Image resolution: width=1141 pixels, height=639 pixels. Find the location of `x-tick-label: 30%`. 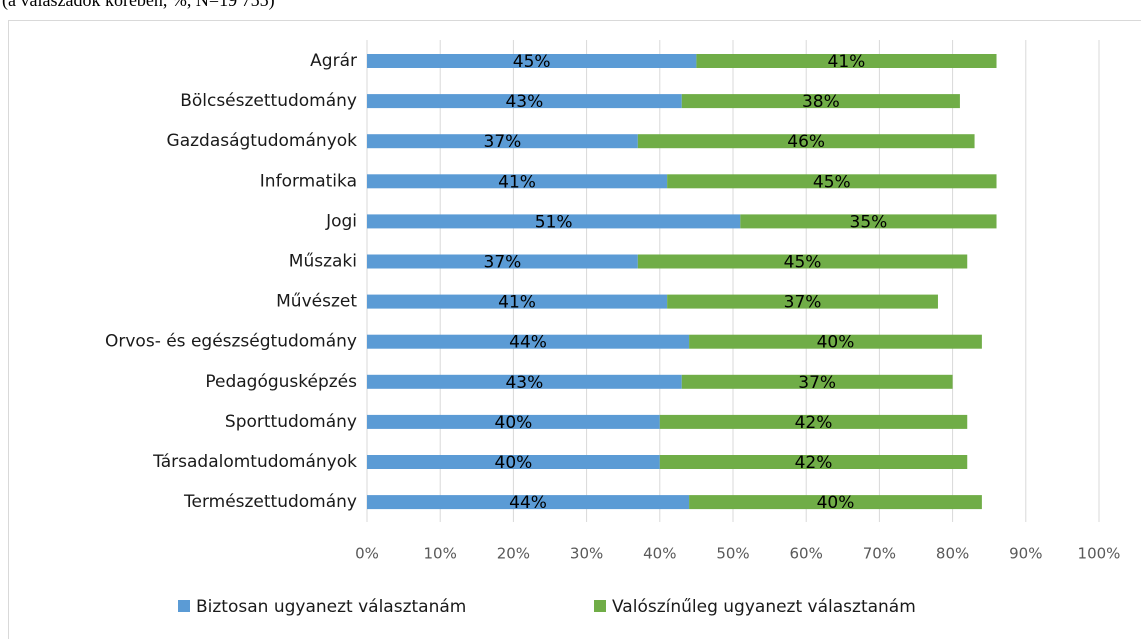

x-tick-label: 30% is located at coordinates (586, 554).